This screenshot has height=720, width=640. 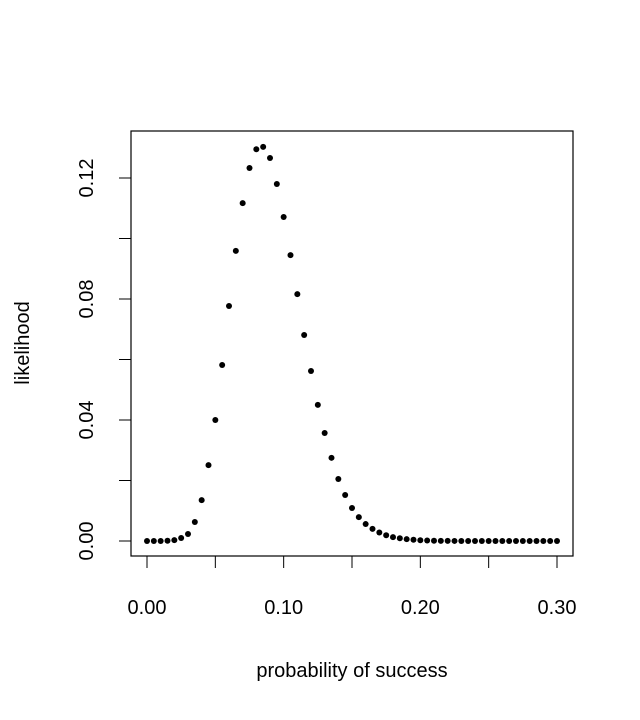 I want to click on x-tick-label: 0.20, so click(x=420, y=608).